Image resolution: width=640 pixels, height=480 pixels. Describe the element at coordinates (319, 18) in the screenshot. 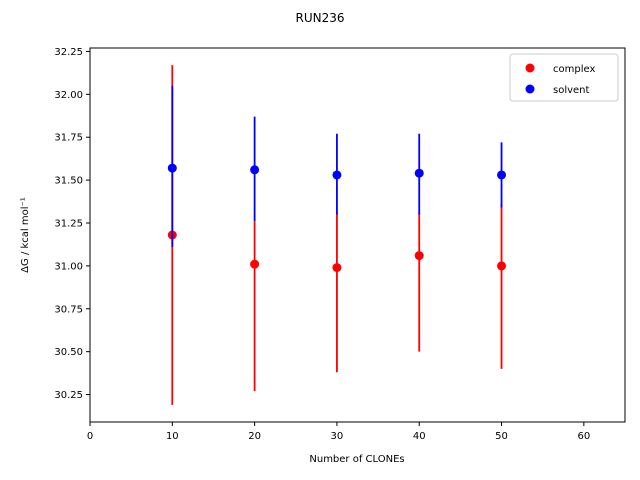

I see `chart-title: RUN236` at that location.